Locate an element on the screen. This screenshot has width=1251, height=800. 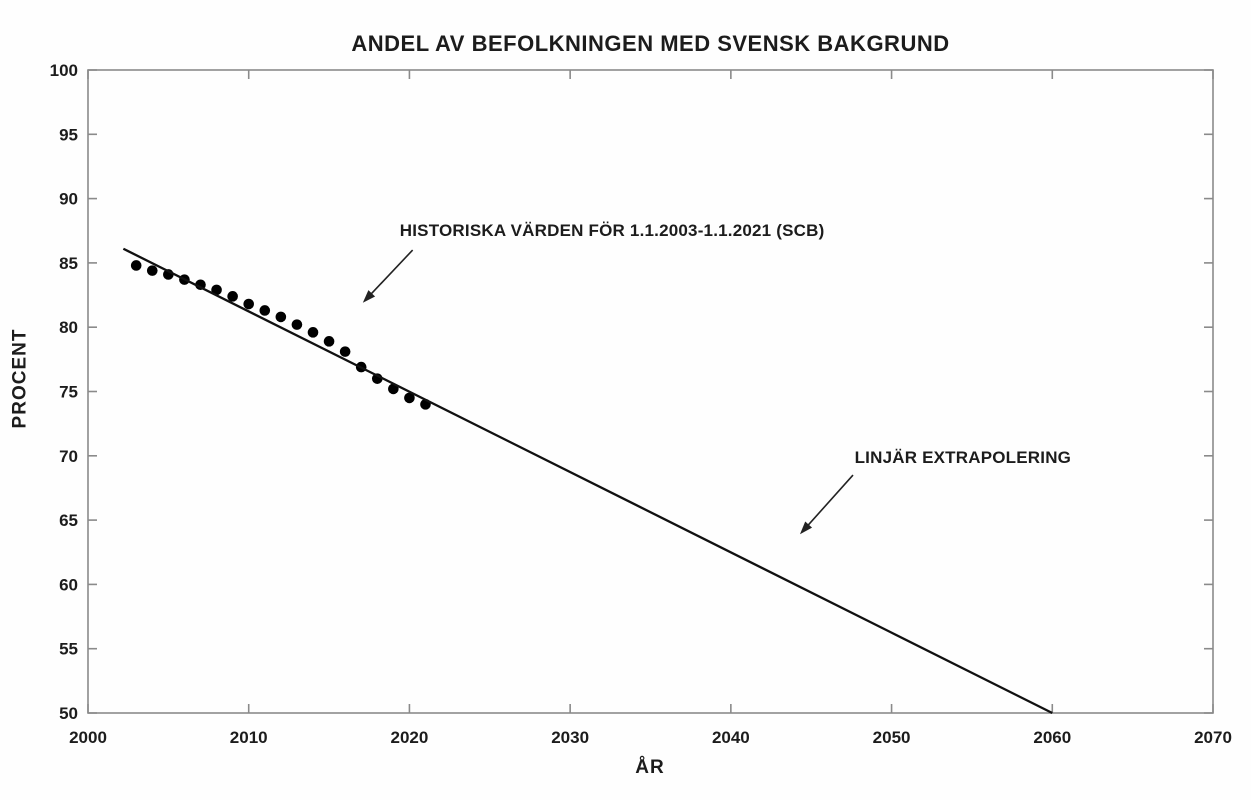
y-tick-label: 100 is located at coordinates (64, 70).